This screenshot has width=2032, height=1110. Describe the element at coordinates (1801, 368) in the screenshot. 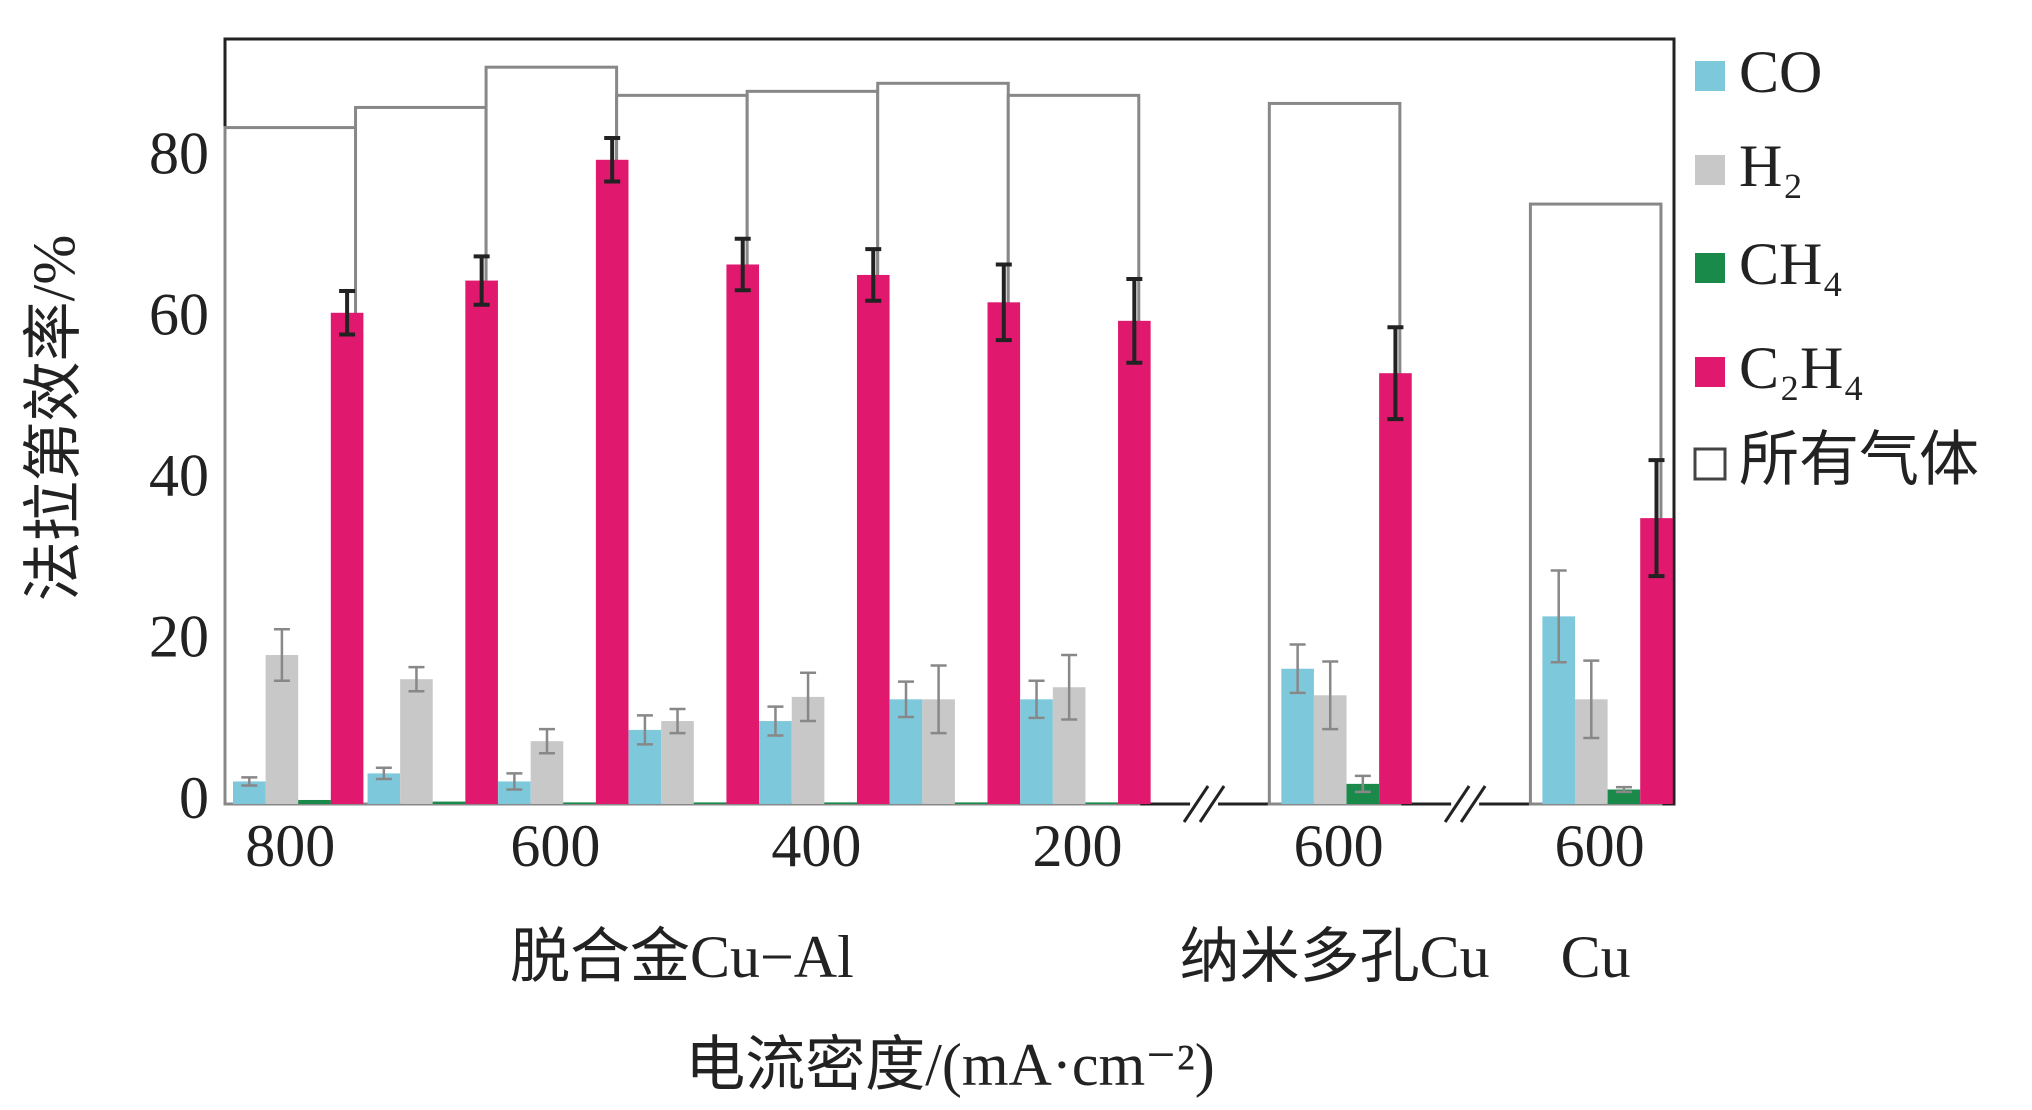

I see `legend-label: C₂H₄` at that location.